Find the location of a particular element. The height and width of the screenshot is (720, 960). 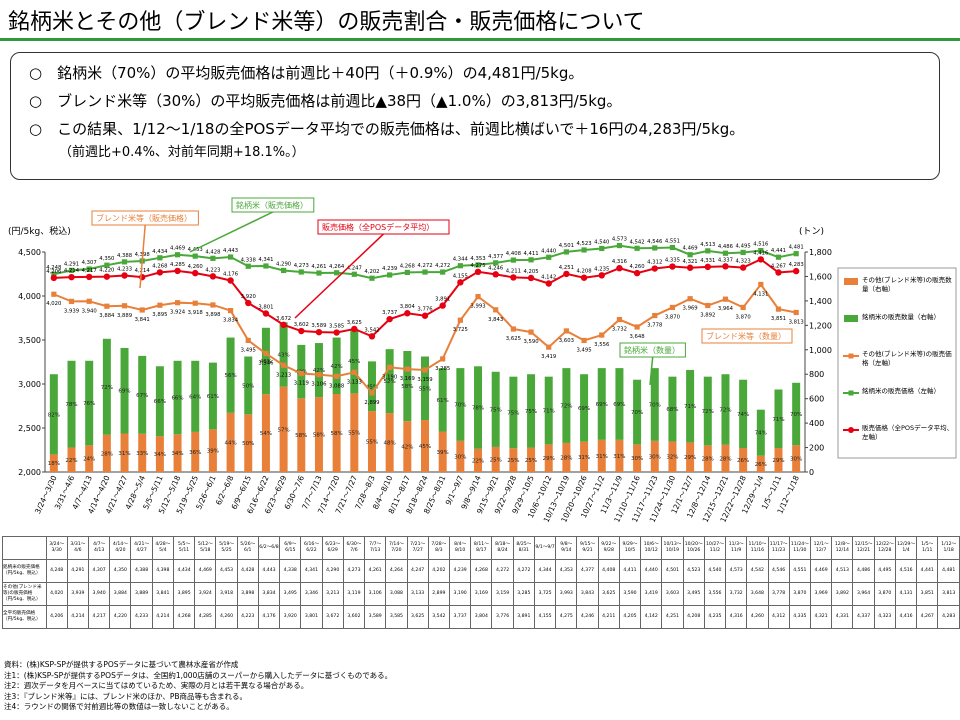

share-label: 29% is located at coordinates (690, 458).